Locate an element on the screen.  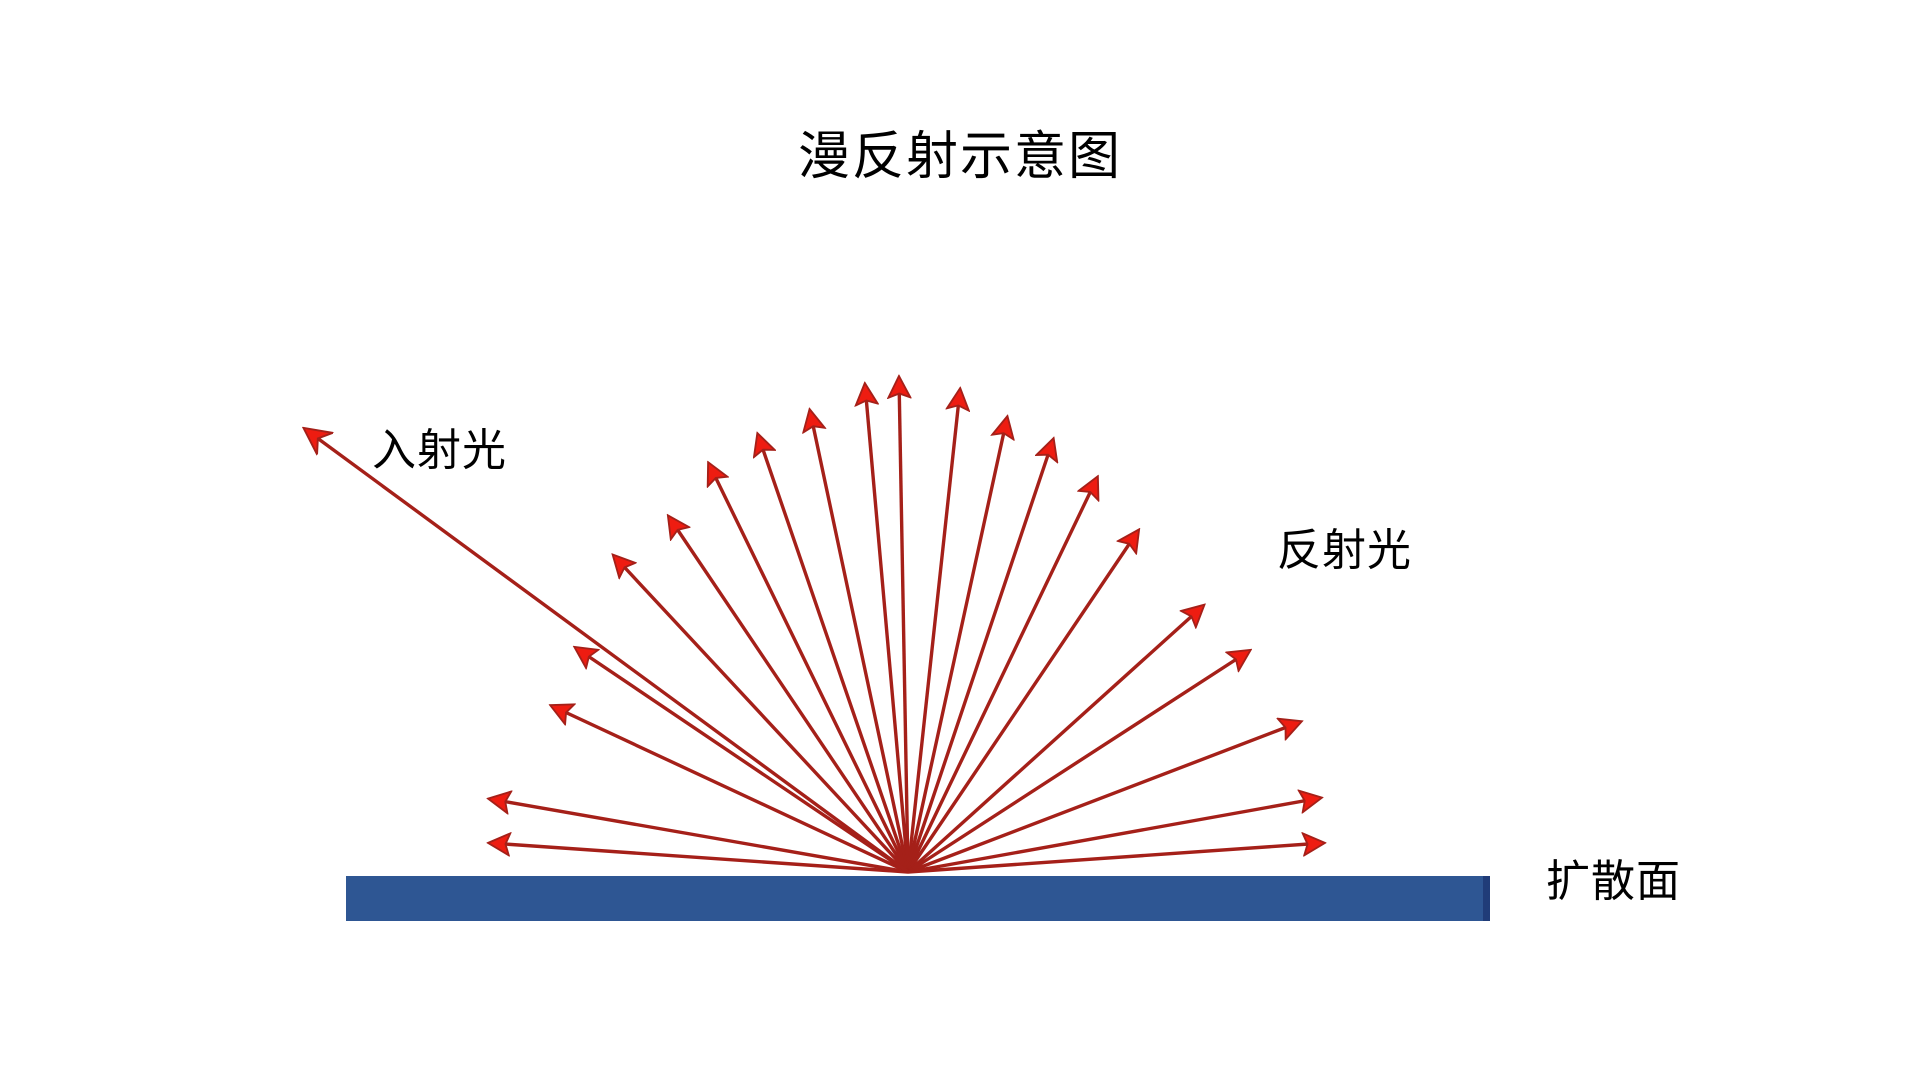
incident-light-label: 入射光 is located at coordinates (439, 450).